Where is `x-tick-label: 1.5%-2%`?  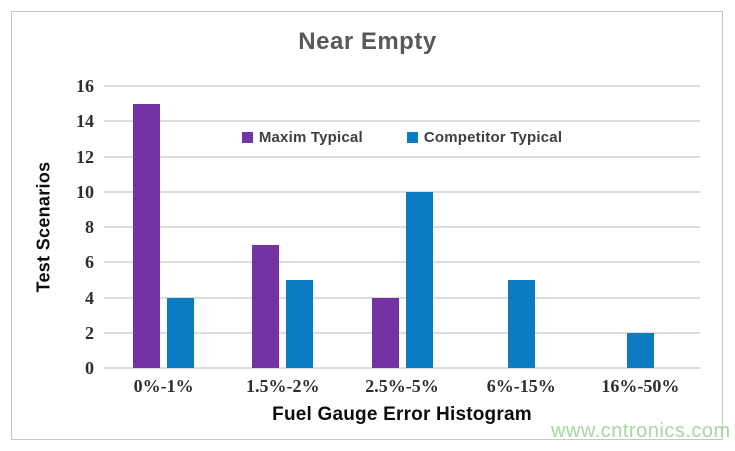 x-tick-label: 1.5%-2% is located at coordinates (283, 386).